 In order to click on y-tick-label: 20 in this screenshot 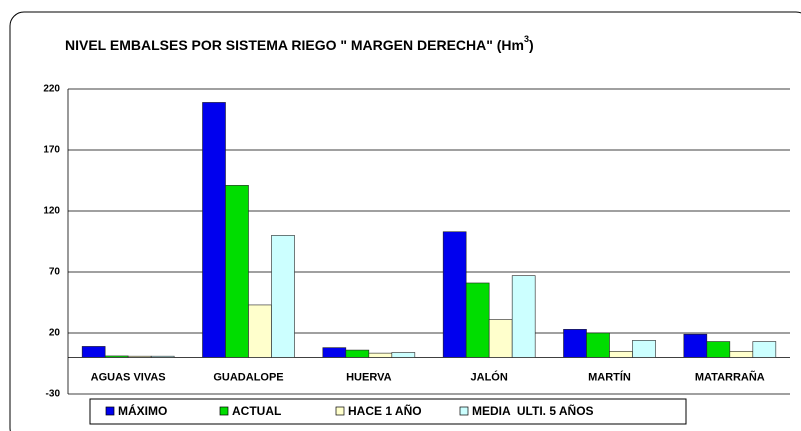, I will do `click(55, 333)`.